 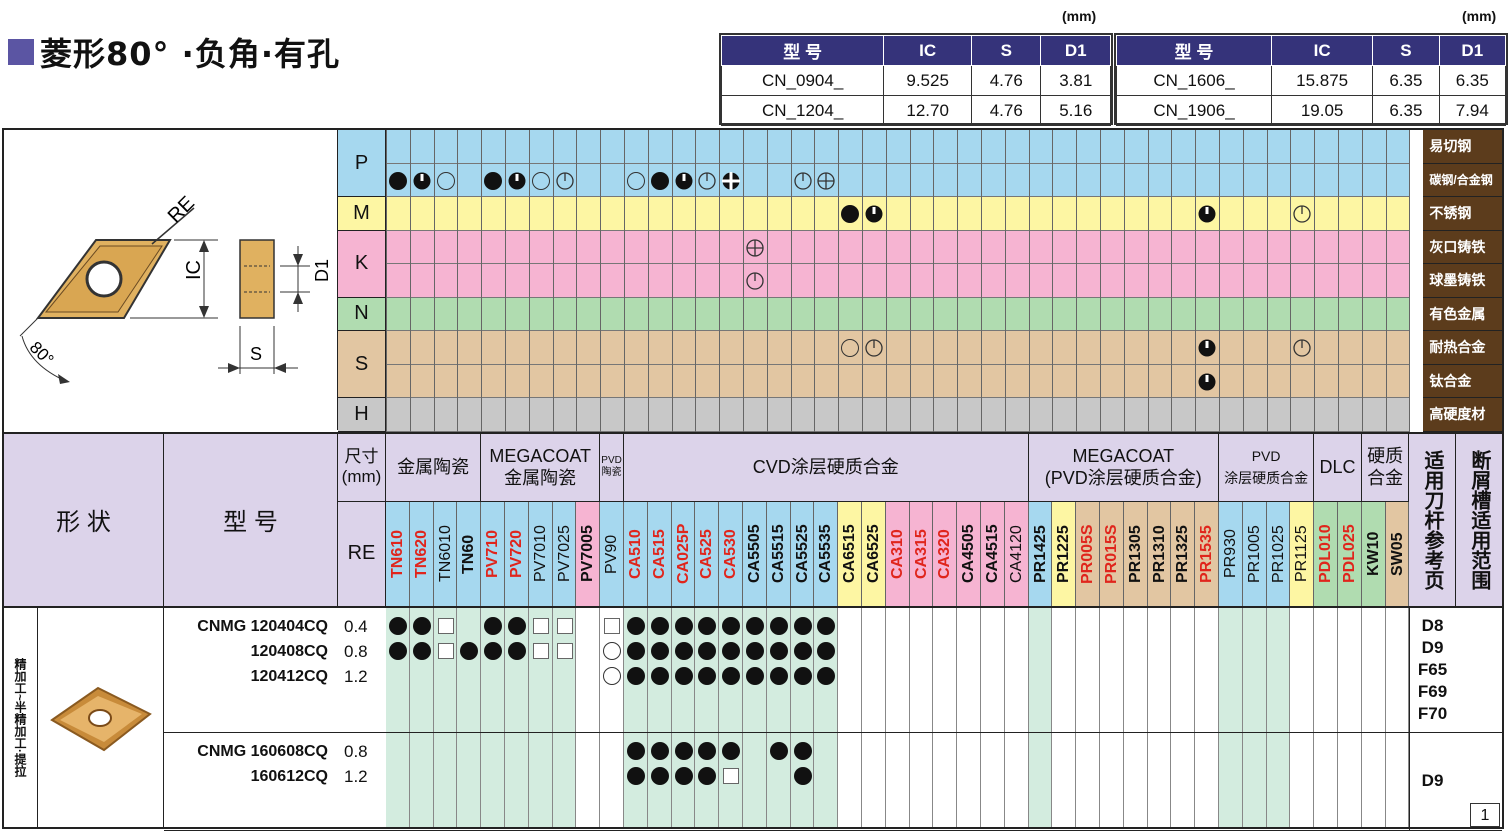 What do you see at coordinates (1472, 50) in the screenshot?
I see `dims-right-header: D1` at bounding box center [1472, 50].